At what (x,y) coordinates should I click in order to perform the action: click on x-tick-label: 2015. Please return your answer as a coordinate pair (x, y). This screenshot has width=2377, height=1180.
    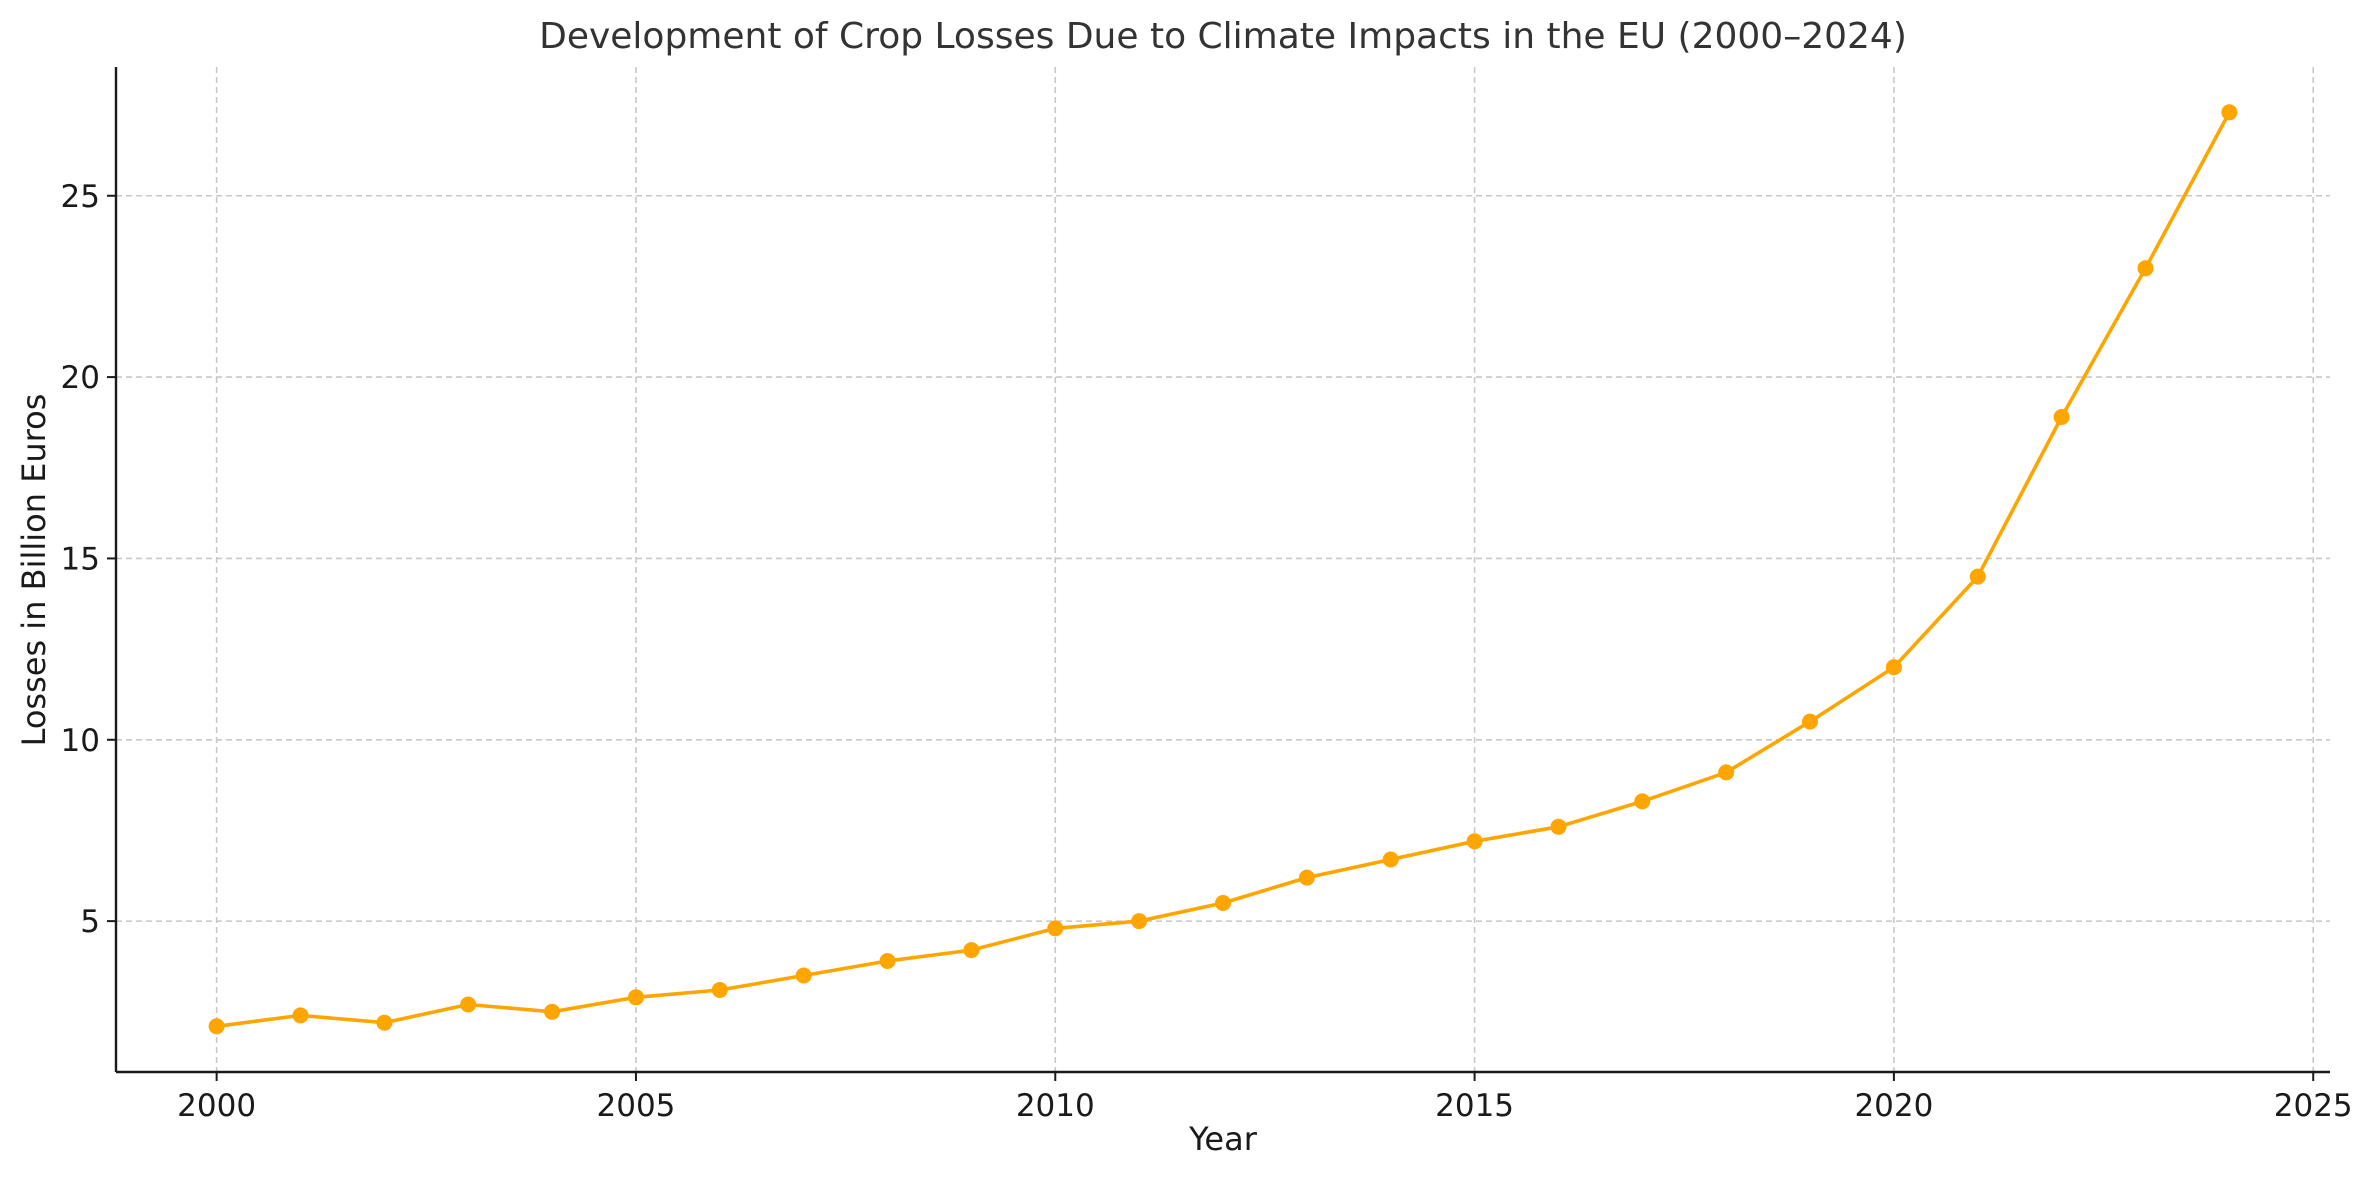
    Looking at the image, I should click on (1474, 1106).